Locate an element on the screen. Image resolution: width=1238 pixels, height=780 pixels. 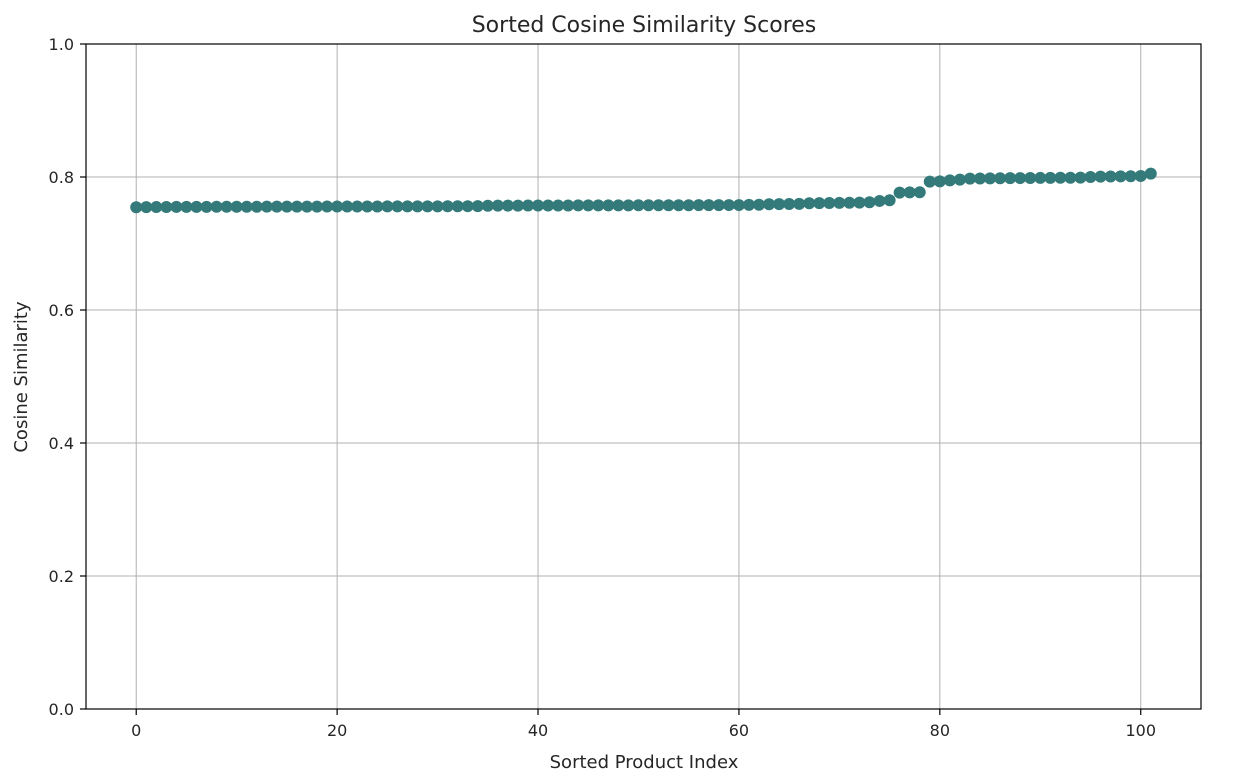
x-tick-label: 0 is located at coordinates (136, 730).